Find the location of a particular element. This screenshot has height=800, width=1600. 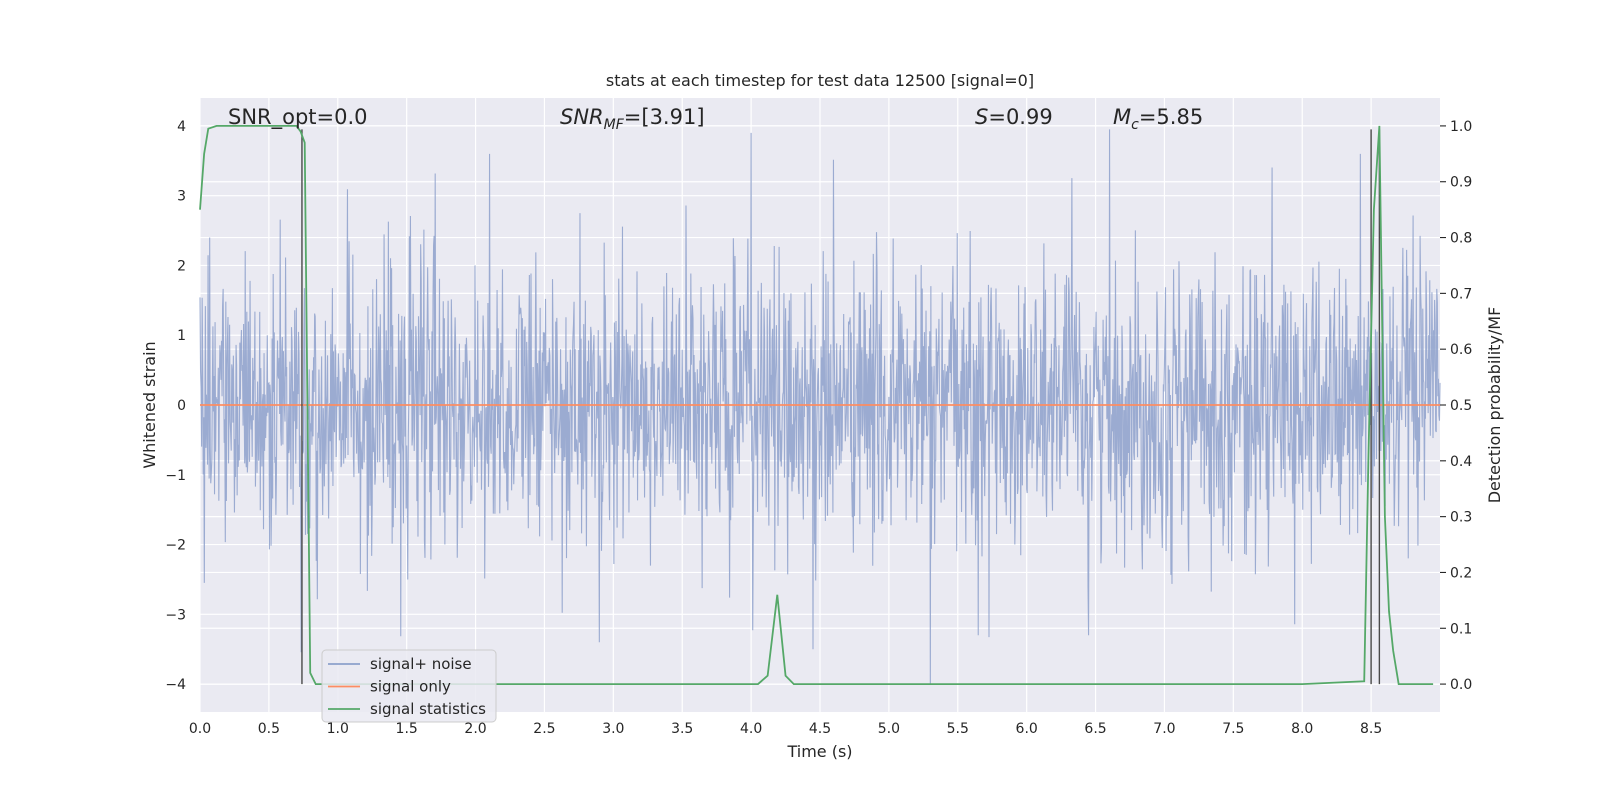

y-left-tick-label: −4 is located at coordinates (175, 685).